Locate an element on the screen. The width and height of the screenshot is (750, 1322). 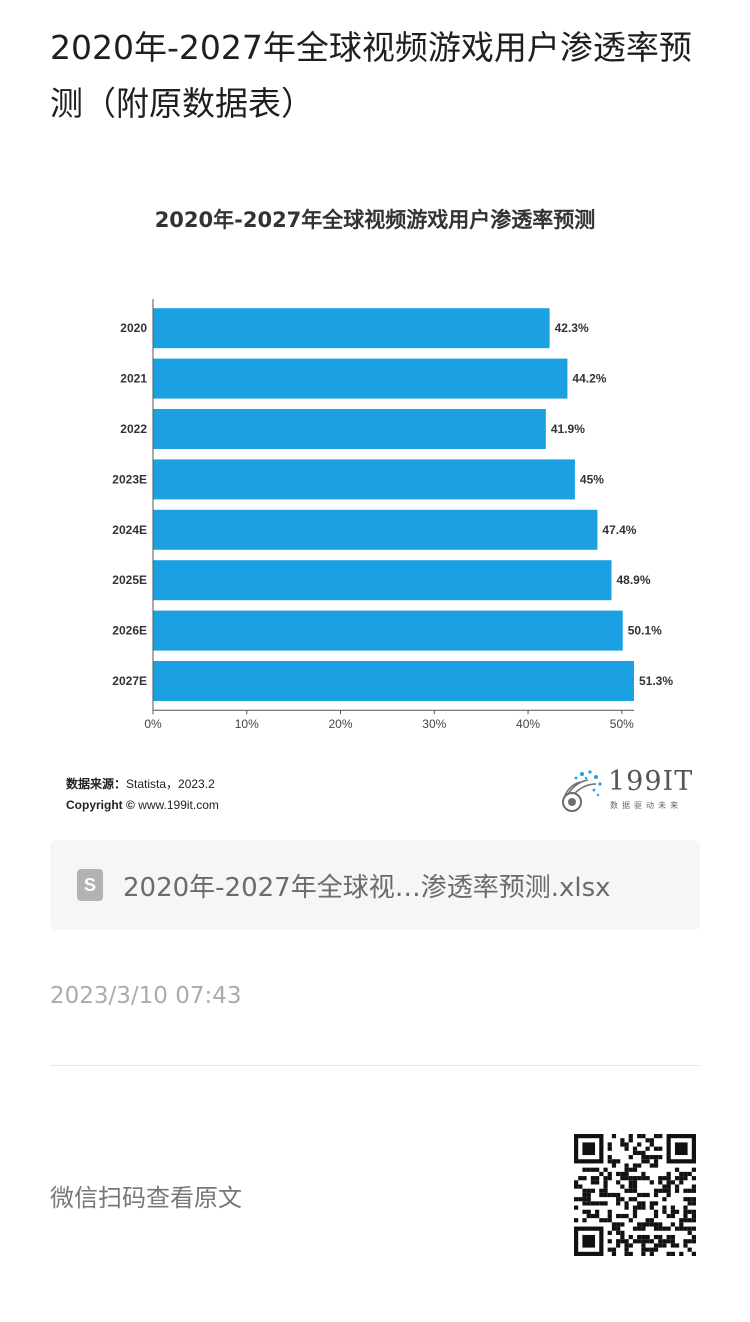
bar-2022 is located at coordinates (349, 429).